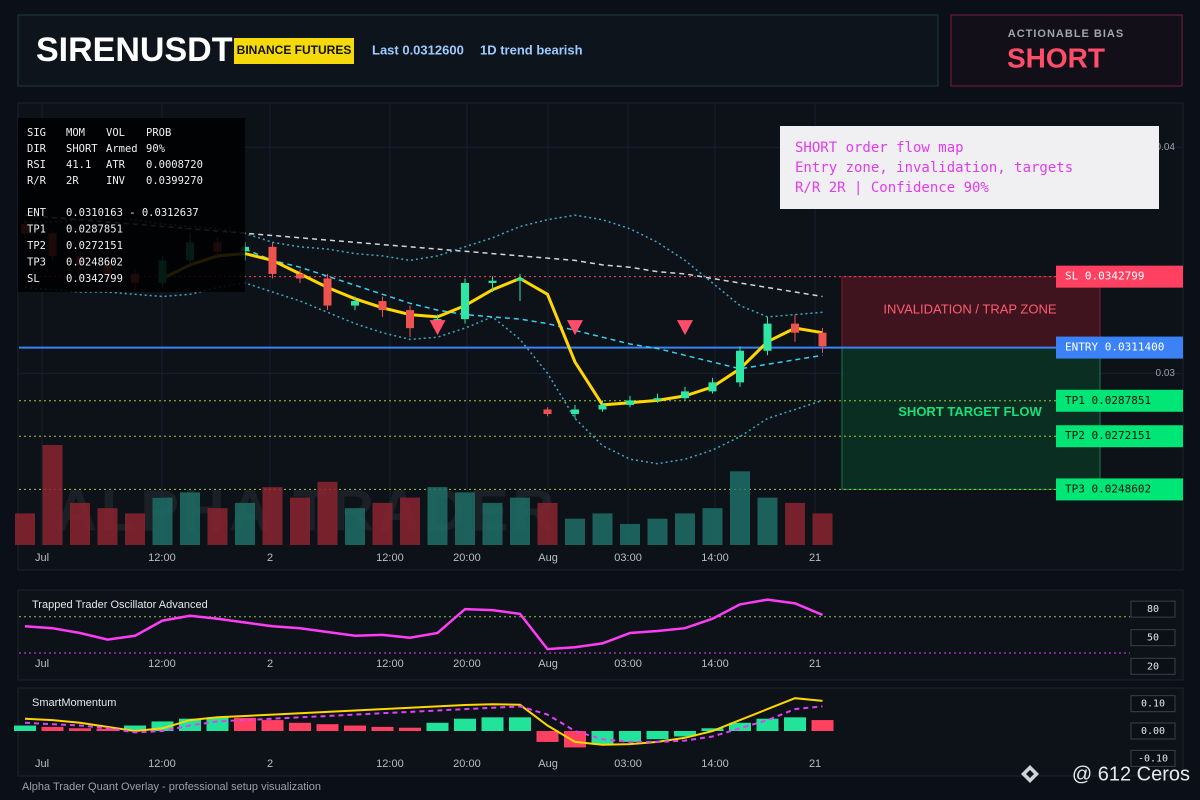 The image size is (1200, 800). What do you see at coordinates (815, 664) in the screenshot?
I see `x-tick-label: 21` at bounding box center [815, 664].